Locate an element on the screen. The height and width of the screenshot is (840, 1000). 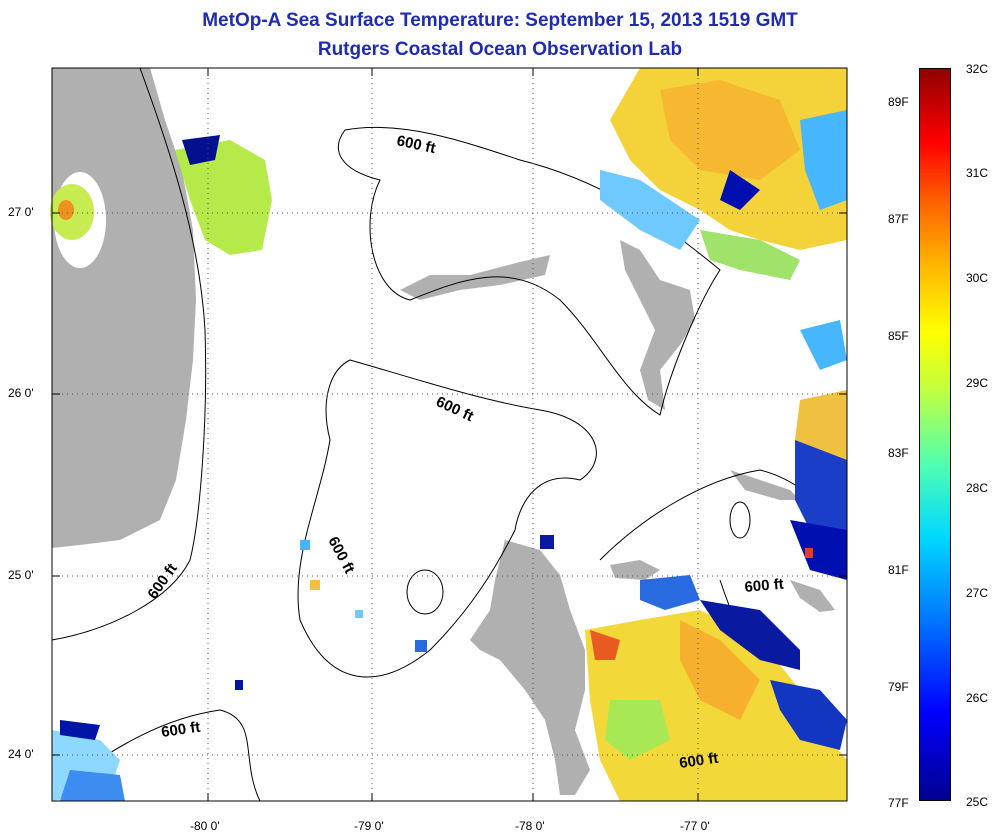
colorbar-celsius-label: 29C is located at coordinates (977, 383).